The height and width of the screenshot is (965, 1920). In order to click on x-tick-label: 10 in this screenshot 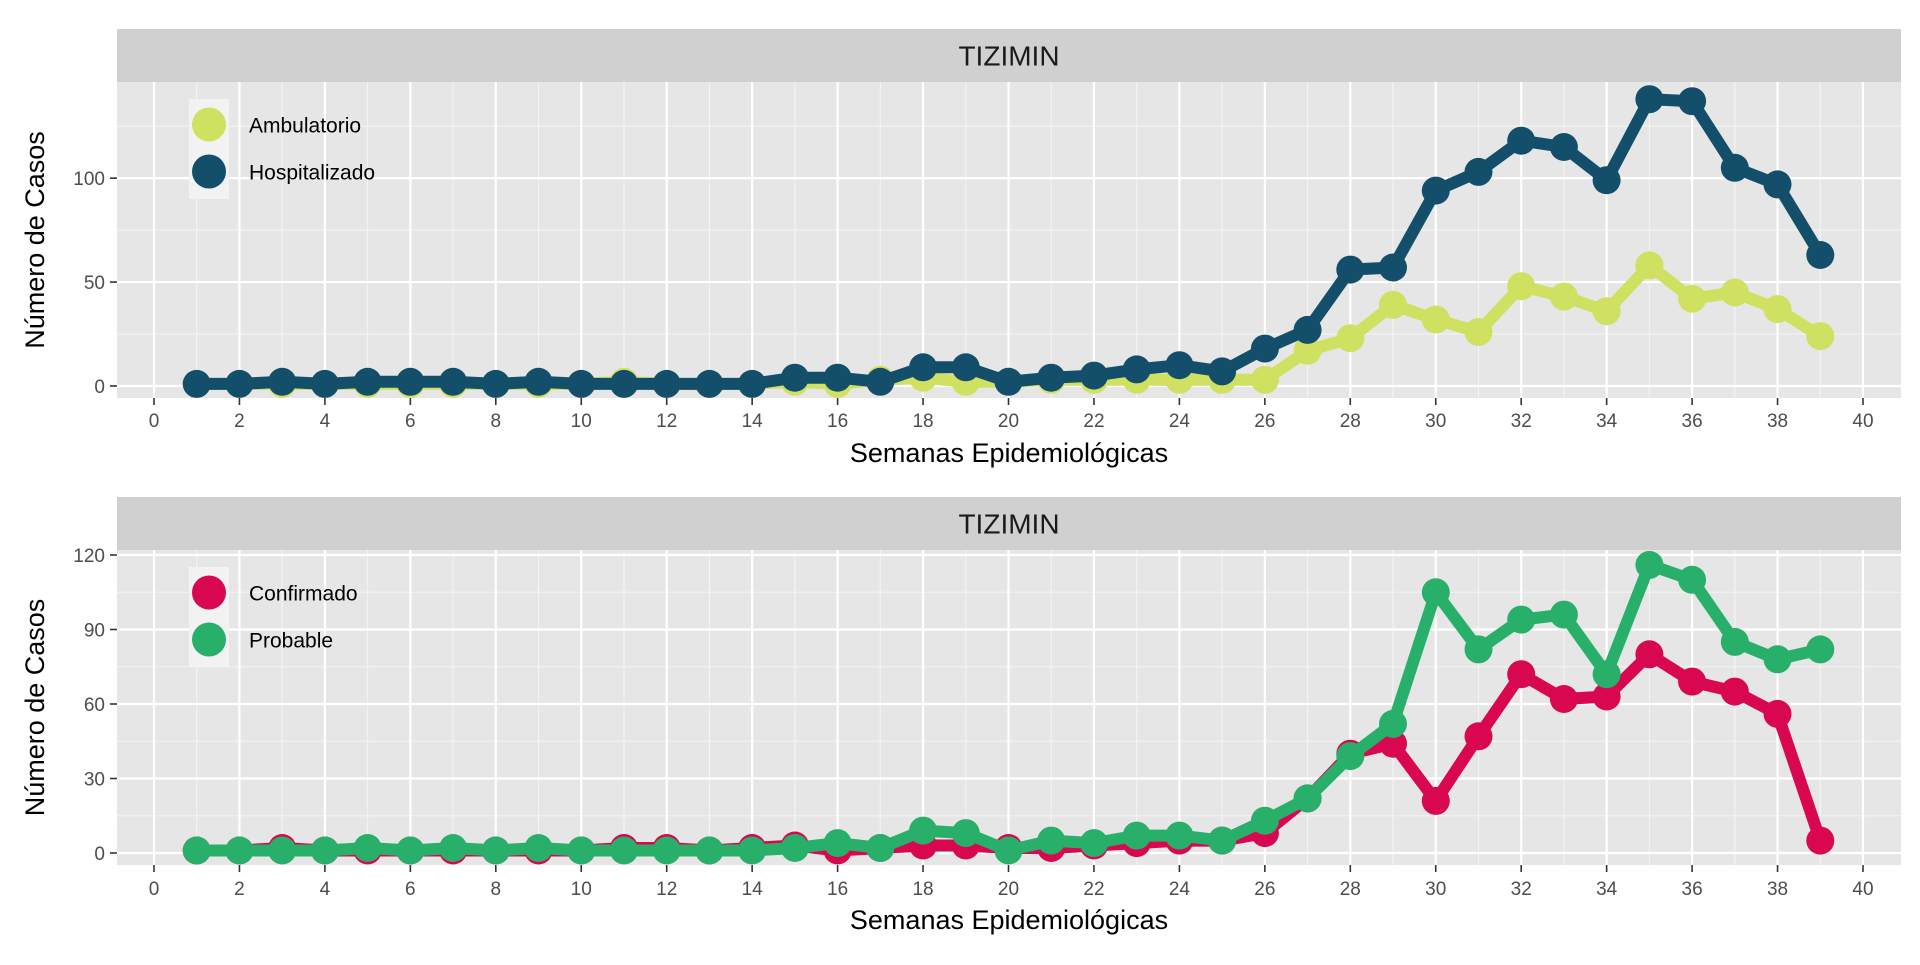, I will do `click(581, 421)`.